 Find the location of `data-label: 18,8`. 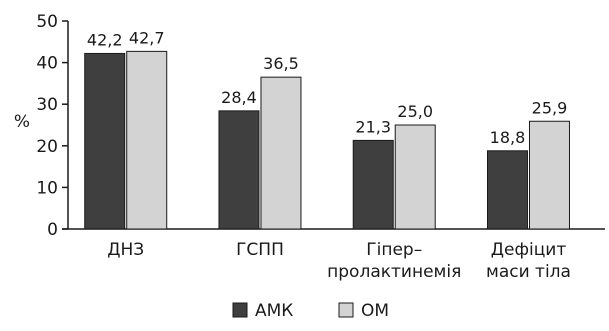

data-label: 18,8 is located at coordinates (508, 137).